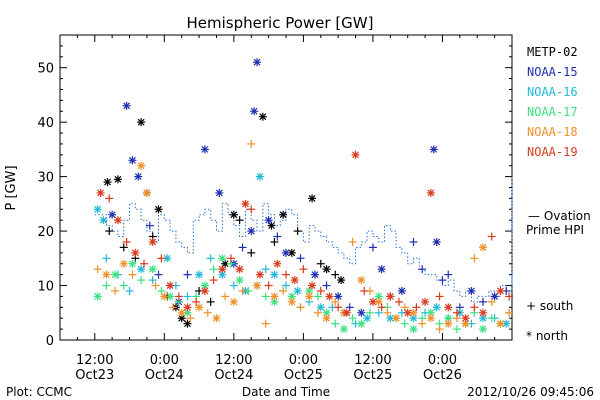  Describe the element at coordinates (45, 287) in the screenshot. I see `y-tick-label: 10` at that location.